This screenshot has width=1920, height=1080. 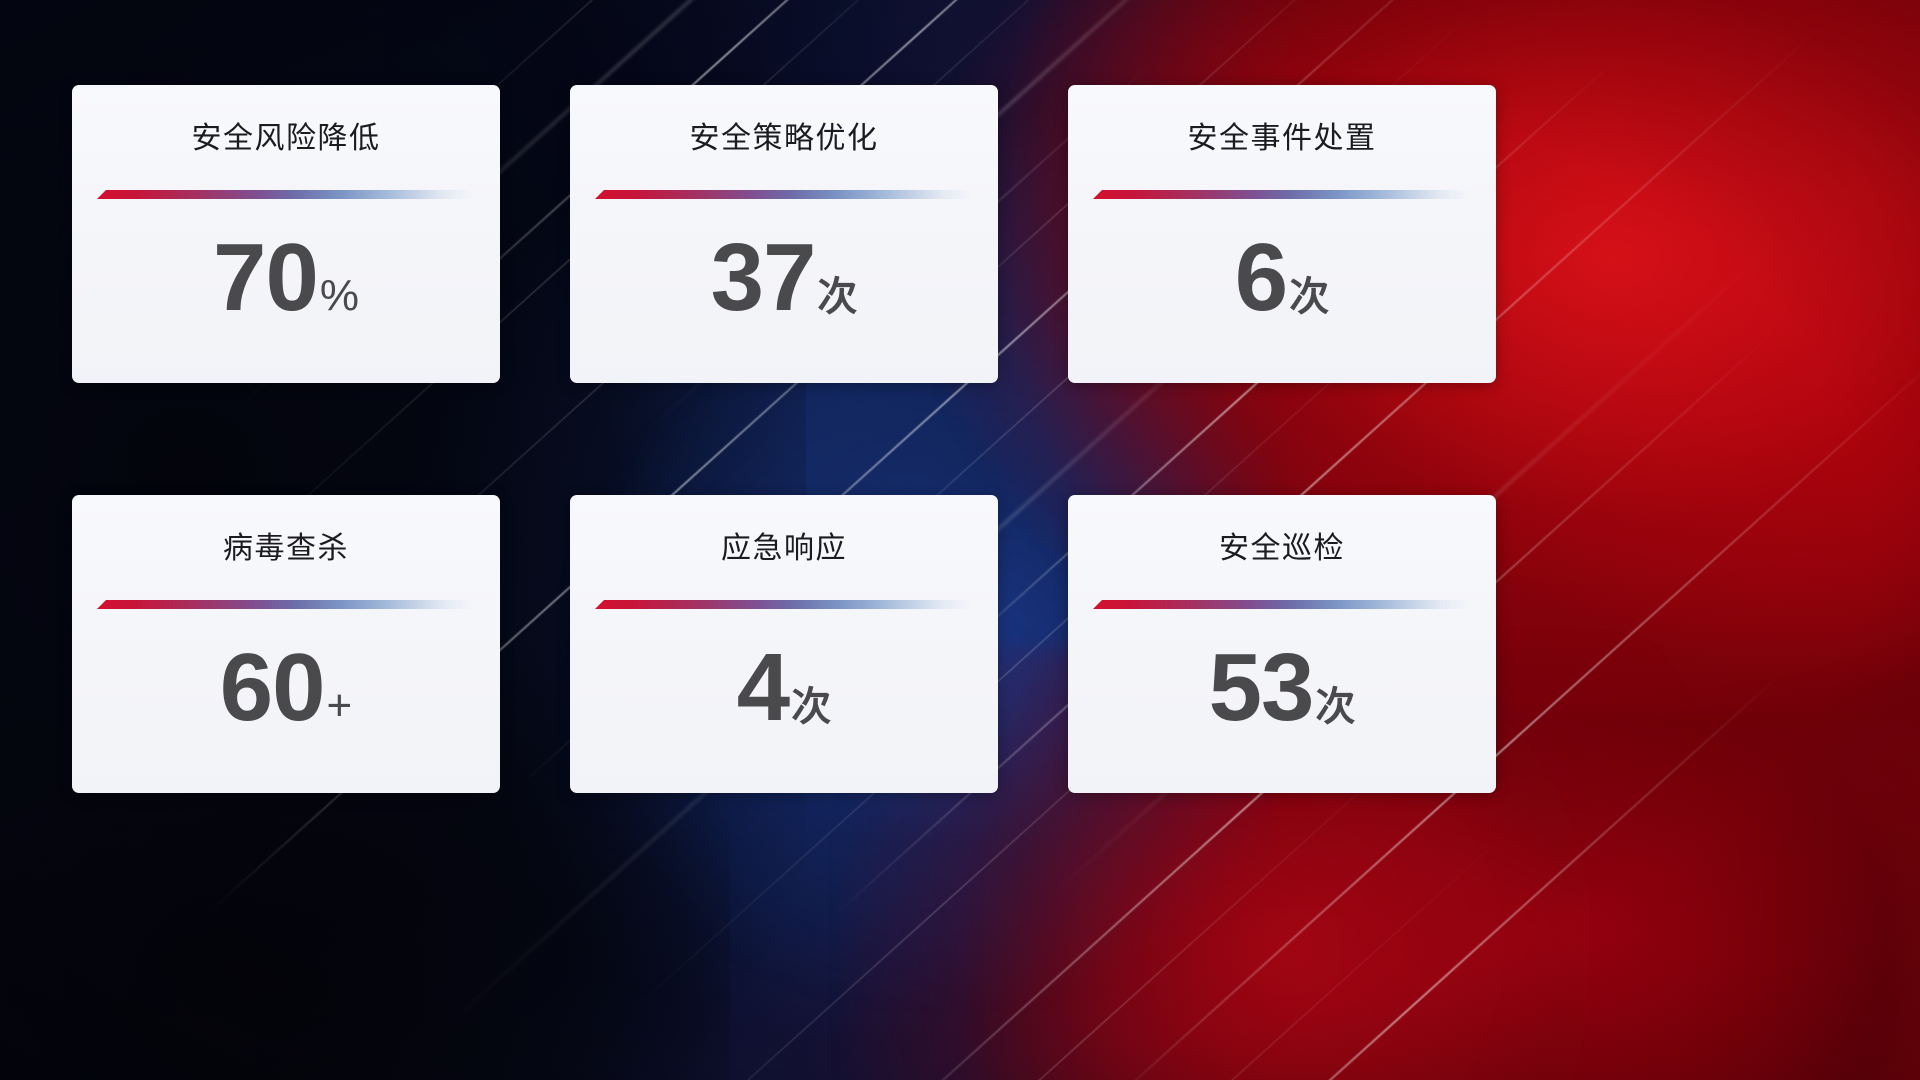 I want to click on stat-card-value-row: 53 次, so click(x=1282, y=687).